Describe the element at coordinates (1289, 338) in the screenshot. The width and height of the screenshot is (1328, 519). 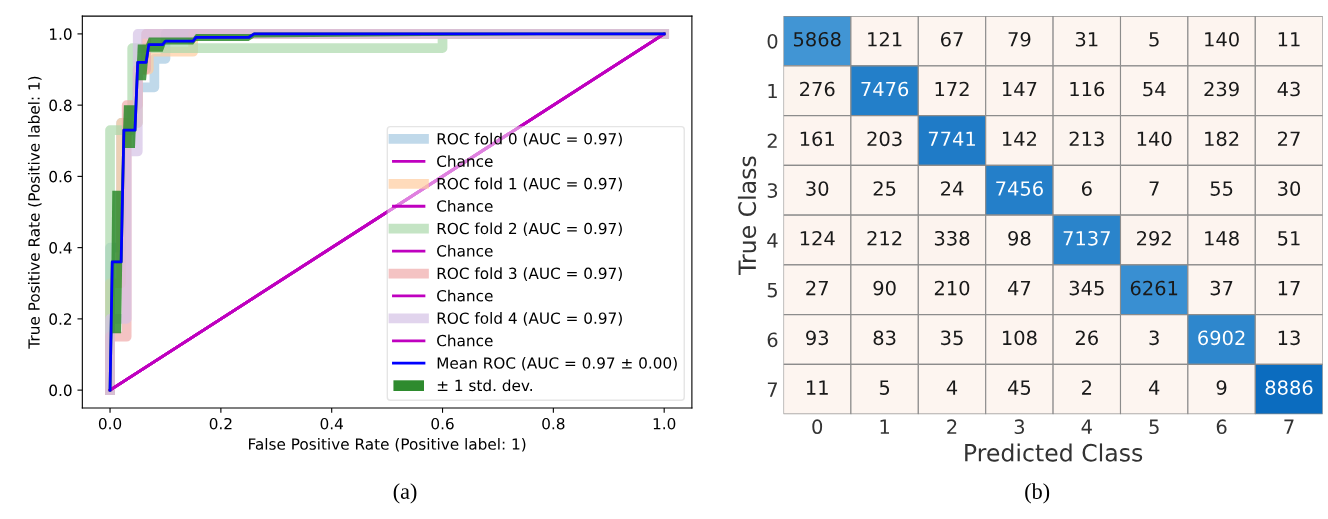
I see `data-label: 13` at that location.